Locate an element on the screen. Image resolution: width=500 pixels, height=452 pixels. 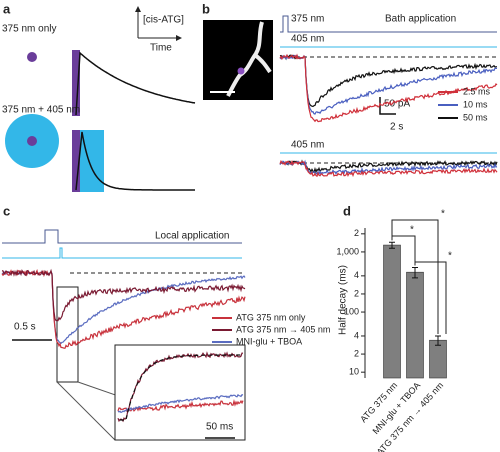
scale-label: 0.5 s is located at coordinates (25, 327).